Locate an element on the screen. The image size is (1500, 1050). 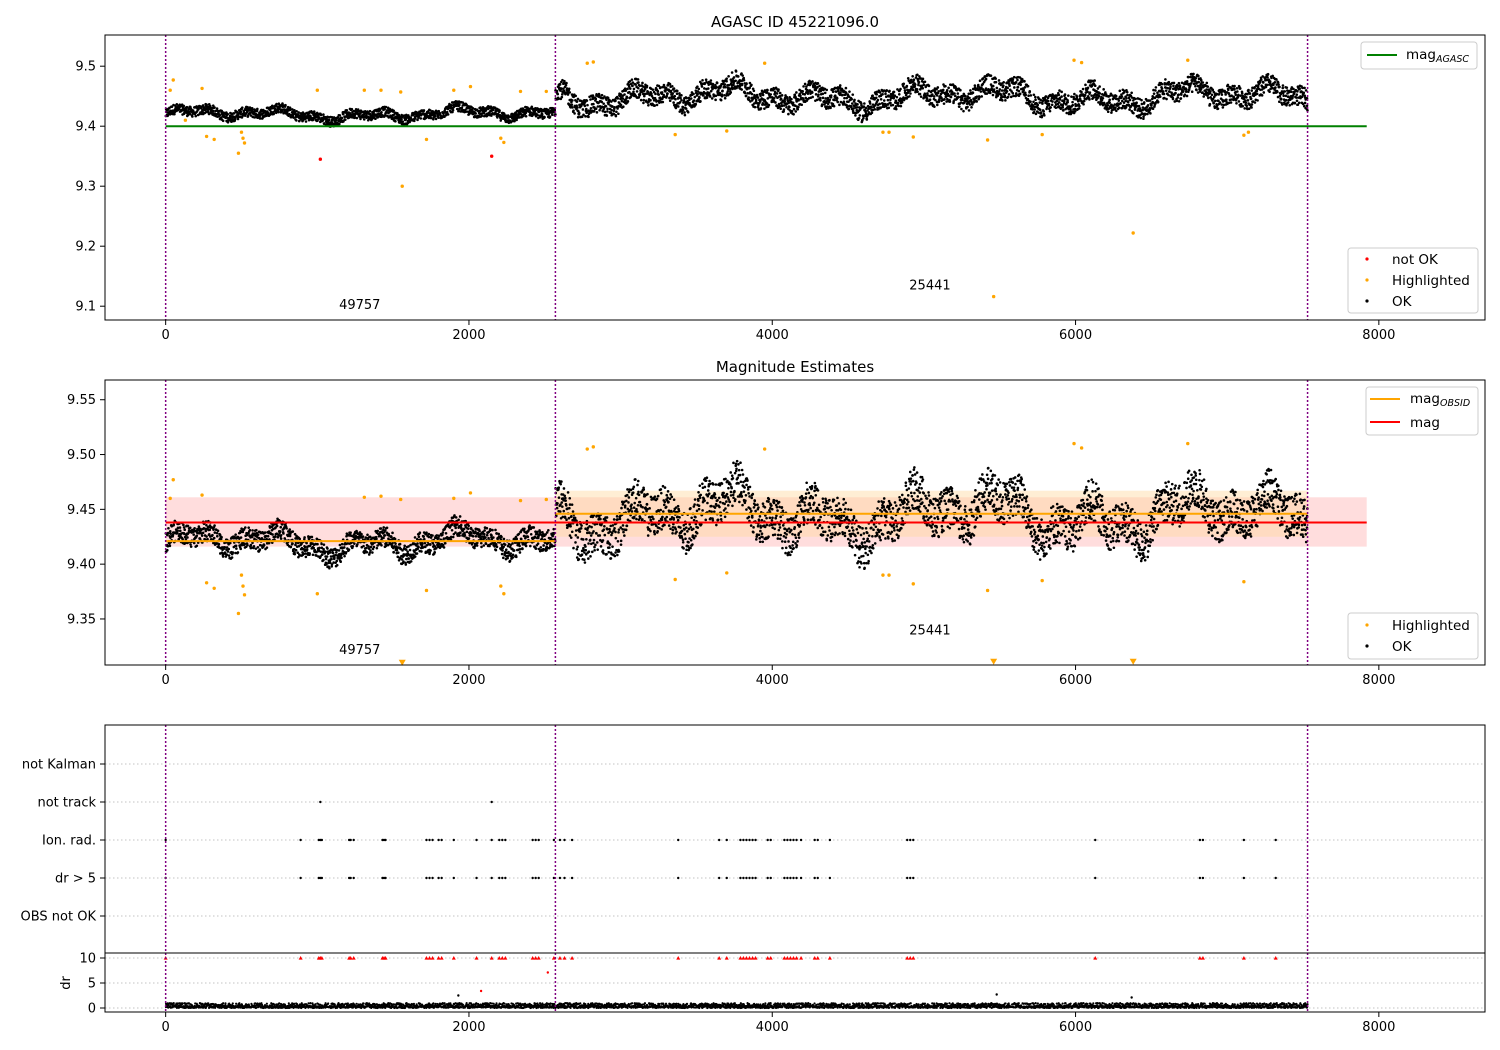
legend-label: OK is located at coordinates (1402, 302).